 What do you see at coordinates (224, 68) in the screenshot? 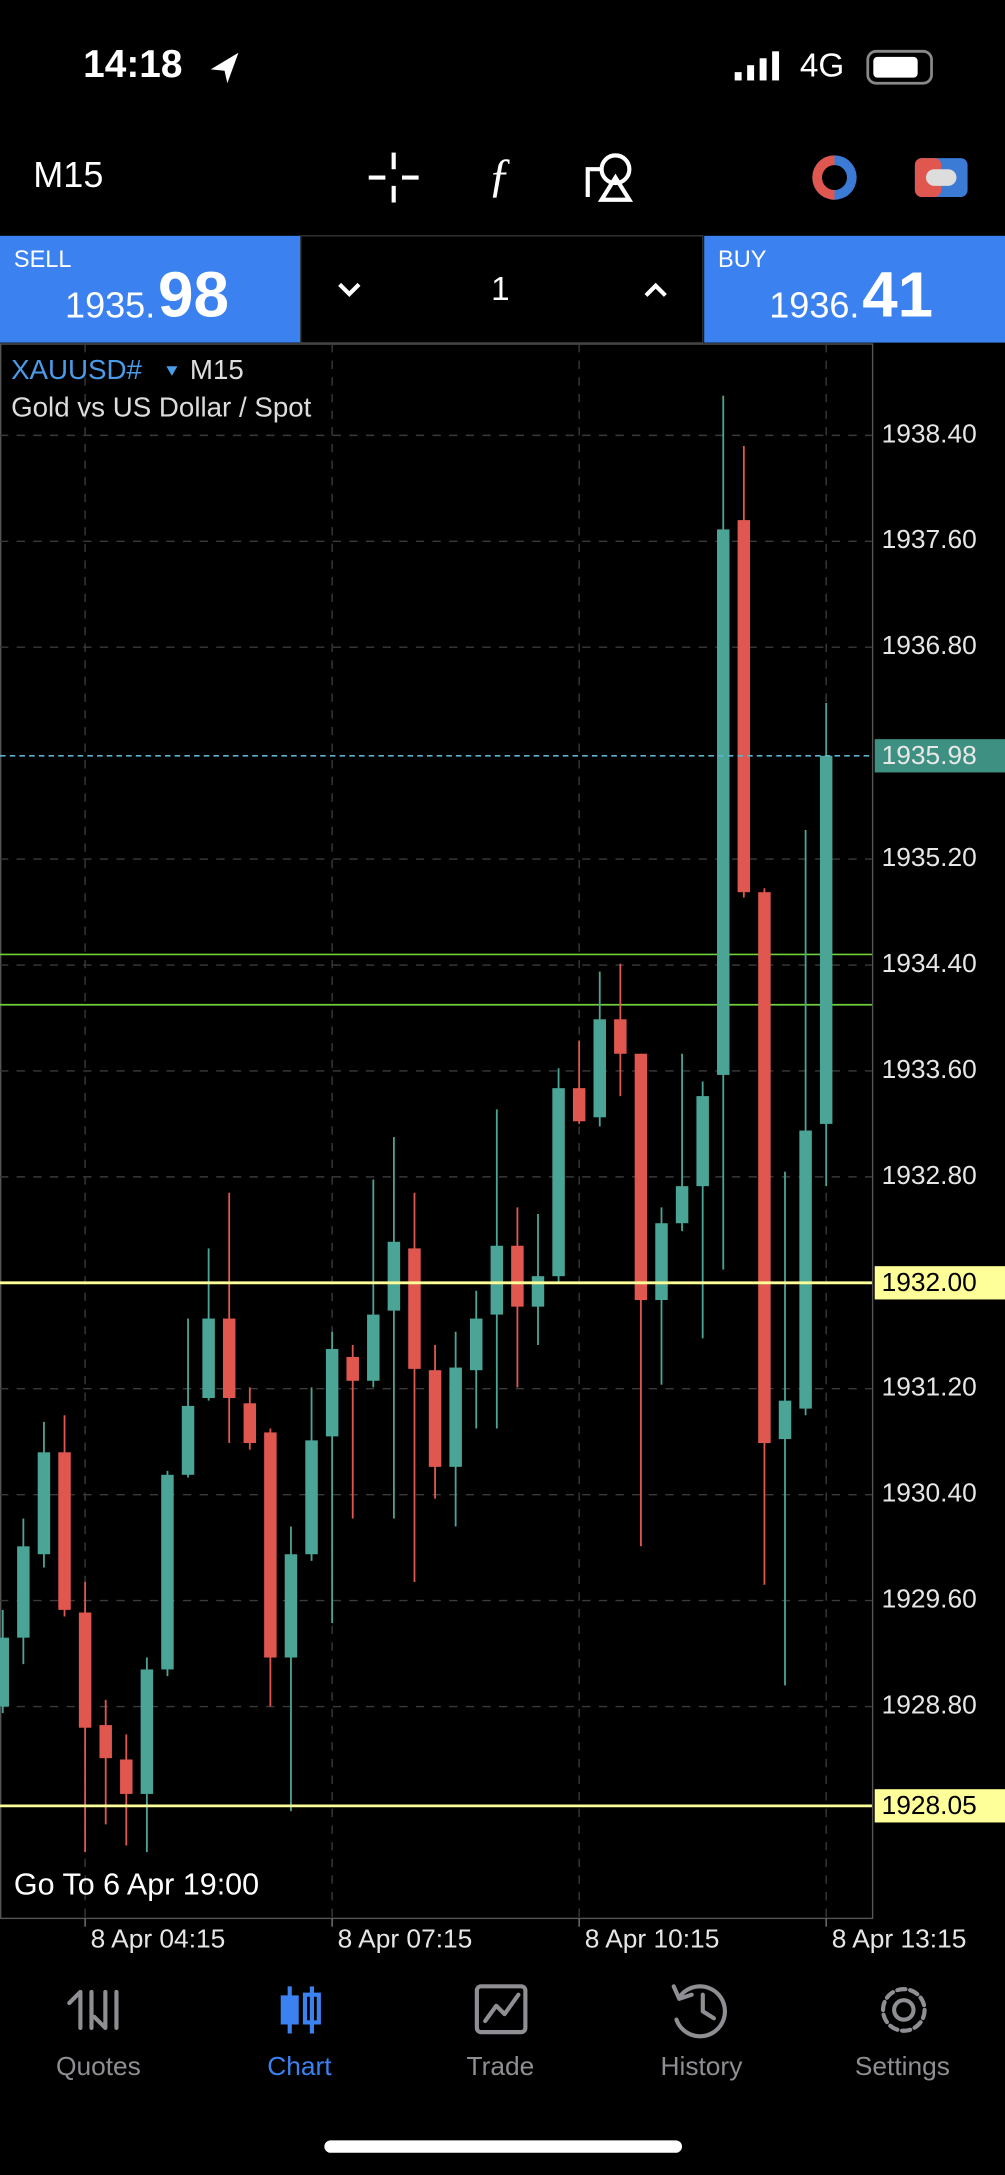
I see `location-icon` at bounding box center [224, 68].